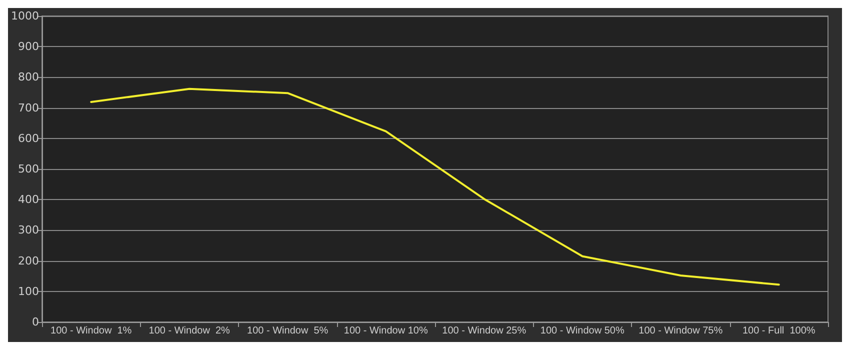 The image size is (850, 350). What do you see at coordinates (35, 322) in the screenshot?
I see `y-tick-label: 0` at bounding box center [35, 322].